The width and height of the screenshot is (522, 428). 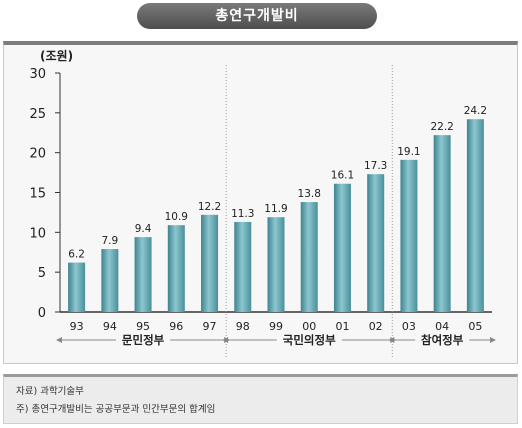 What do you see at coordinates (76, 255) in the screenshot?
I see `bar-value-label: 6.2` at bounding box center [76, 255].